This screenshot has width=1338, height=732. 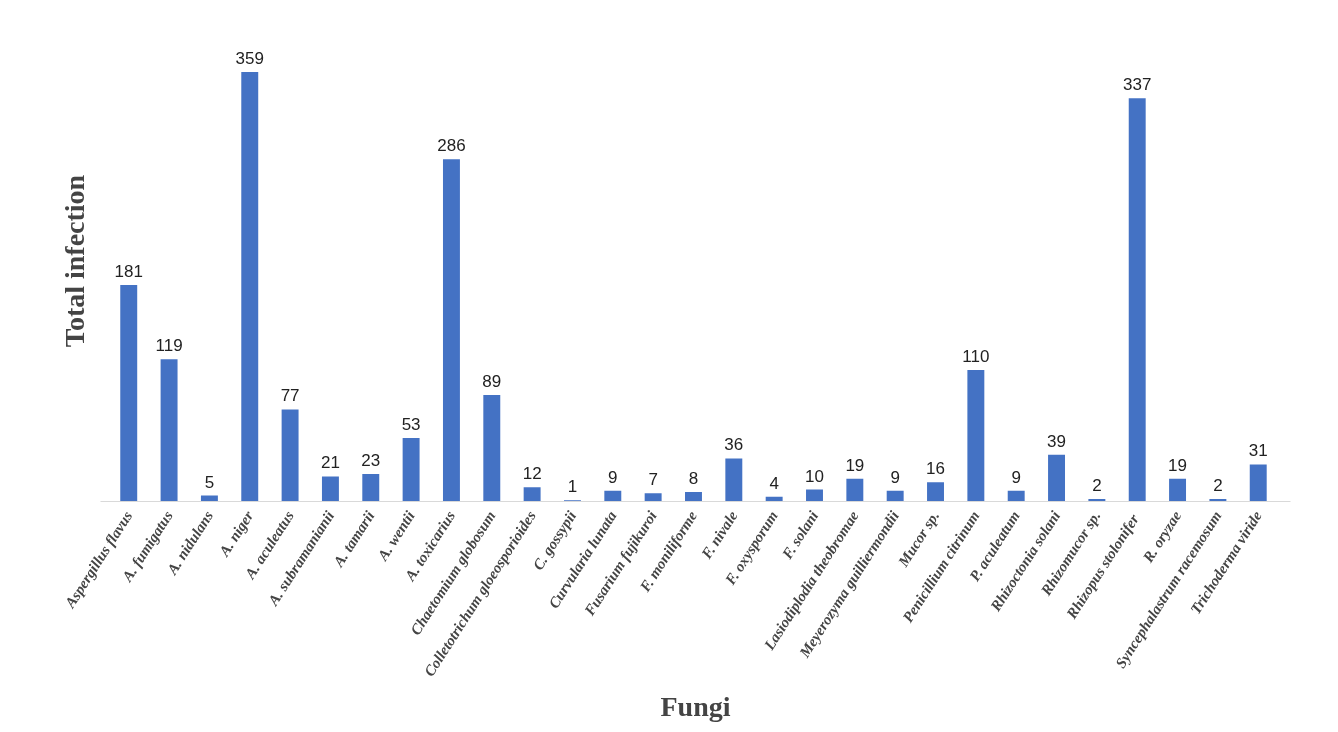 I want to click on data-label: 286, so click(x=451, y=146).